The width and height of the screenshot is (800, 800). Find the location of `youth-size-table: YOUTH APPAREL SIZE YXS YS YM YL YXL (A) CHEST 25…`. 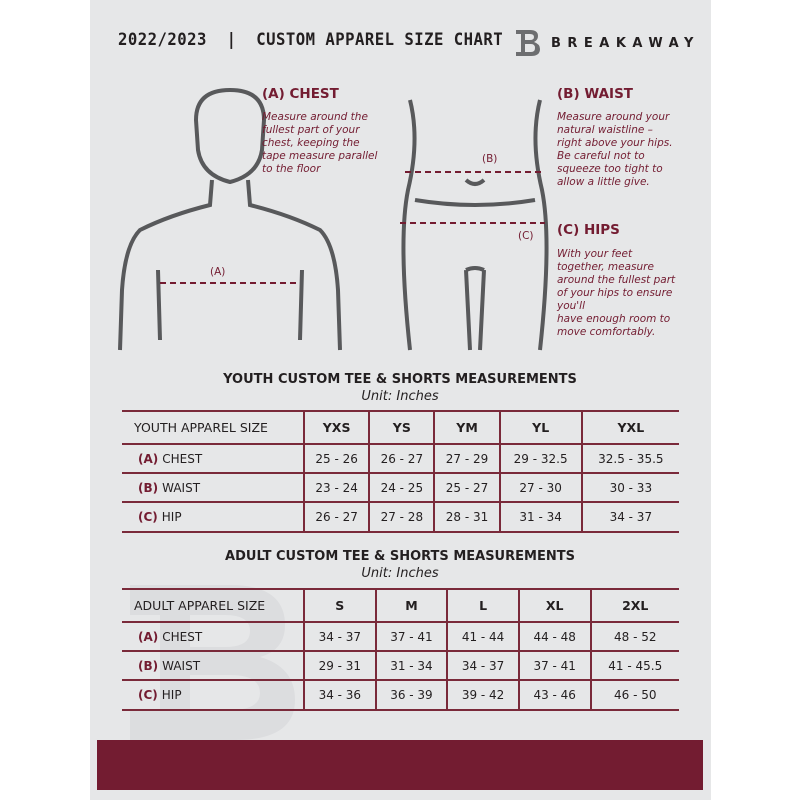

youth-size-table: YOUTH APPAREL SIZE YXS YS YM YL YXL (A) CHEST 25… is located at coordinates (400, 471).